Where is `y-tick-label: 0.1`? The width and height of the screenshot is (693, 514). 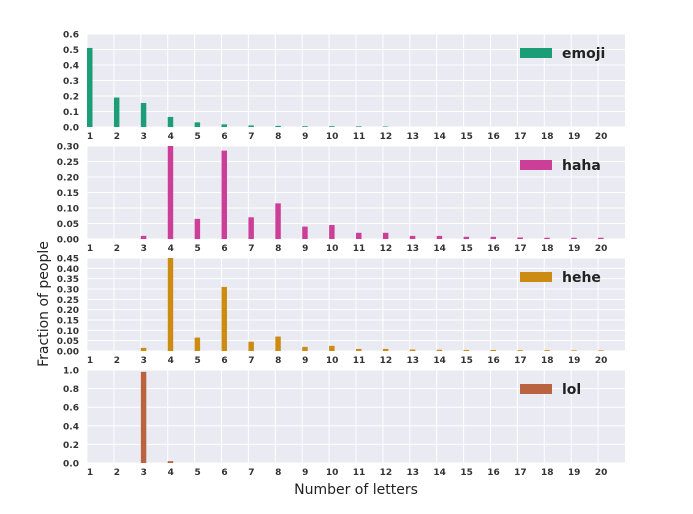 y-tick-label: 0.1 is located at coordinates (71, 113).